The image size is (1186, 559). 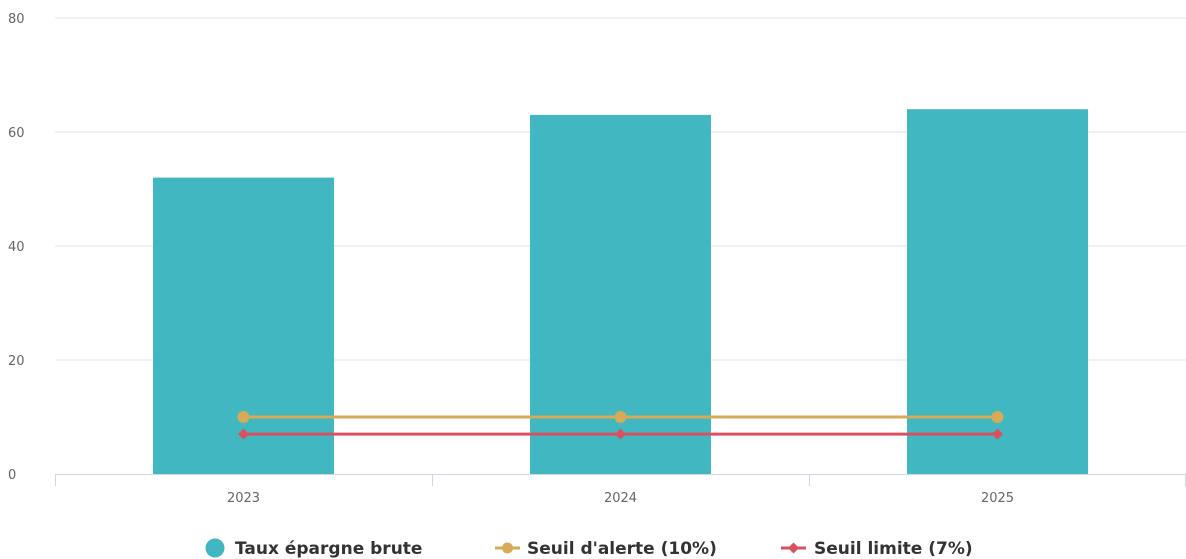 I want to click on legend-label: Taux épargne brute, so click(x=328, y=549).